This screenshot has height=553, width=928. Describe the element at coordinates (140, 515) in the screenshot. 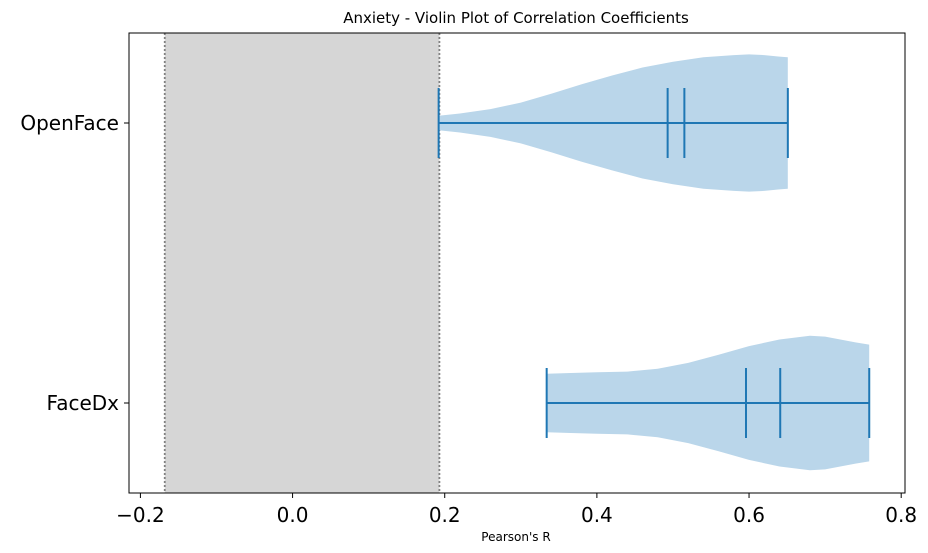

I see `x-tick-label: −0.2` at that location.